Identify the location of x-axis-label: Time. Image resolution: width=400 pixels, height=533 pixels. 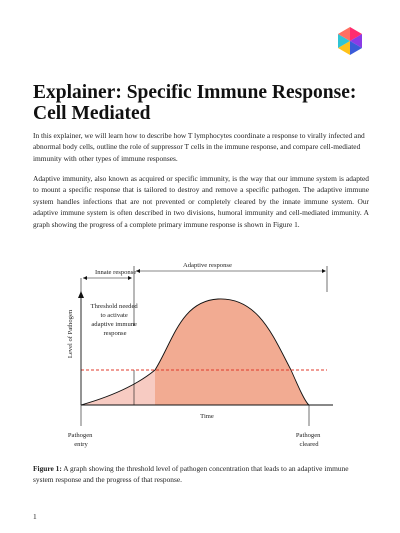
(207, 416).